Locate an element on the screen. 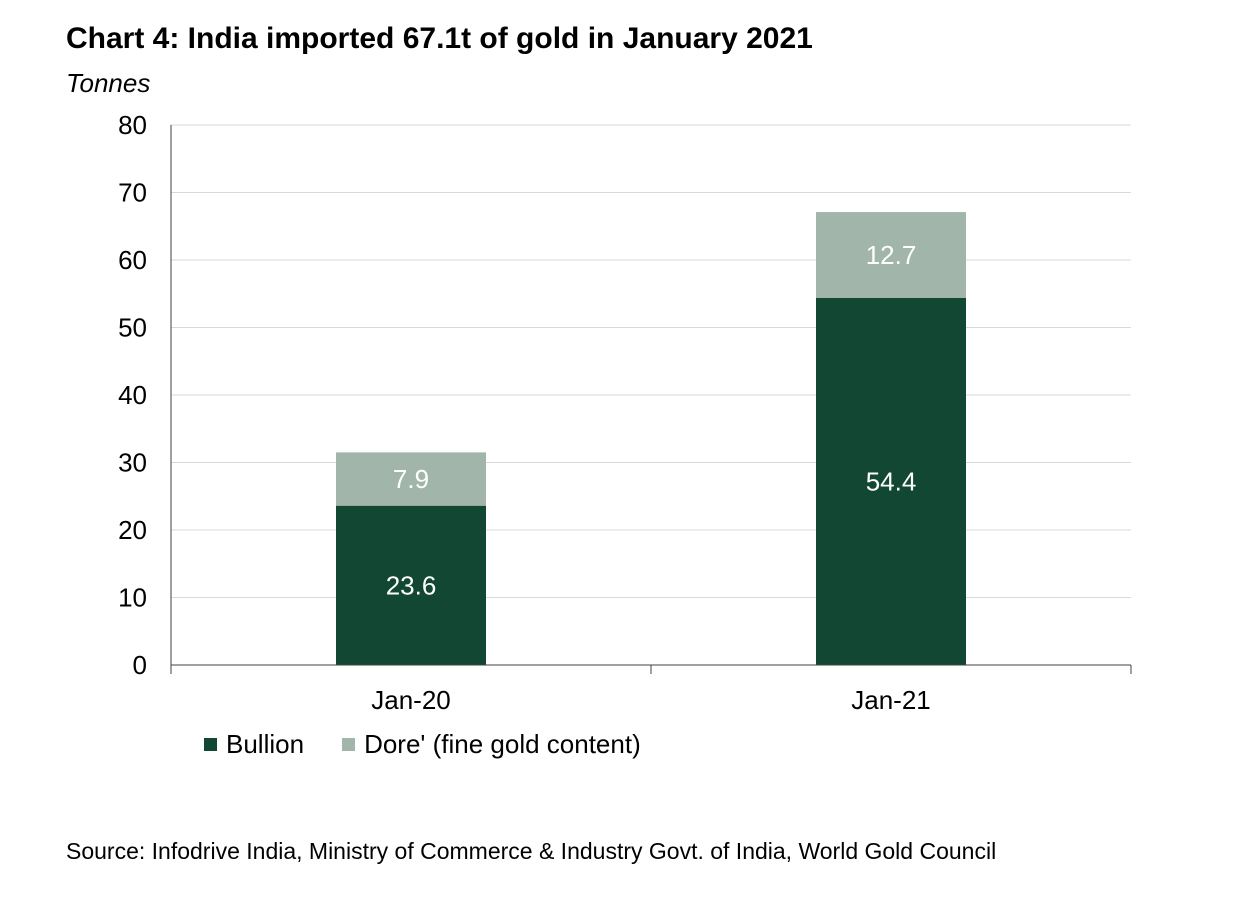 The image size is (1249, 897). legend-label-bullion: Bullion is located at coordinates (265, 744).